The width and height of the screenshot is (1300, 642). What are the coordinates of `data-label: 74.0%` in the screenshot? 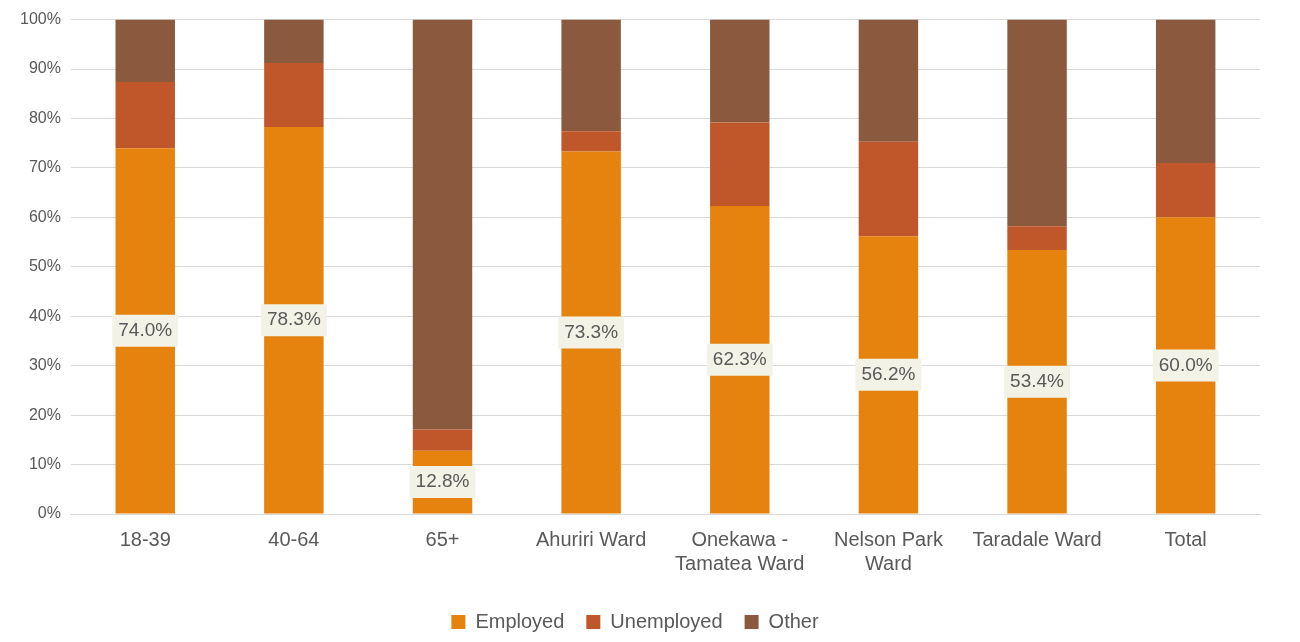 It's located at (145, 330).